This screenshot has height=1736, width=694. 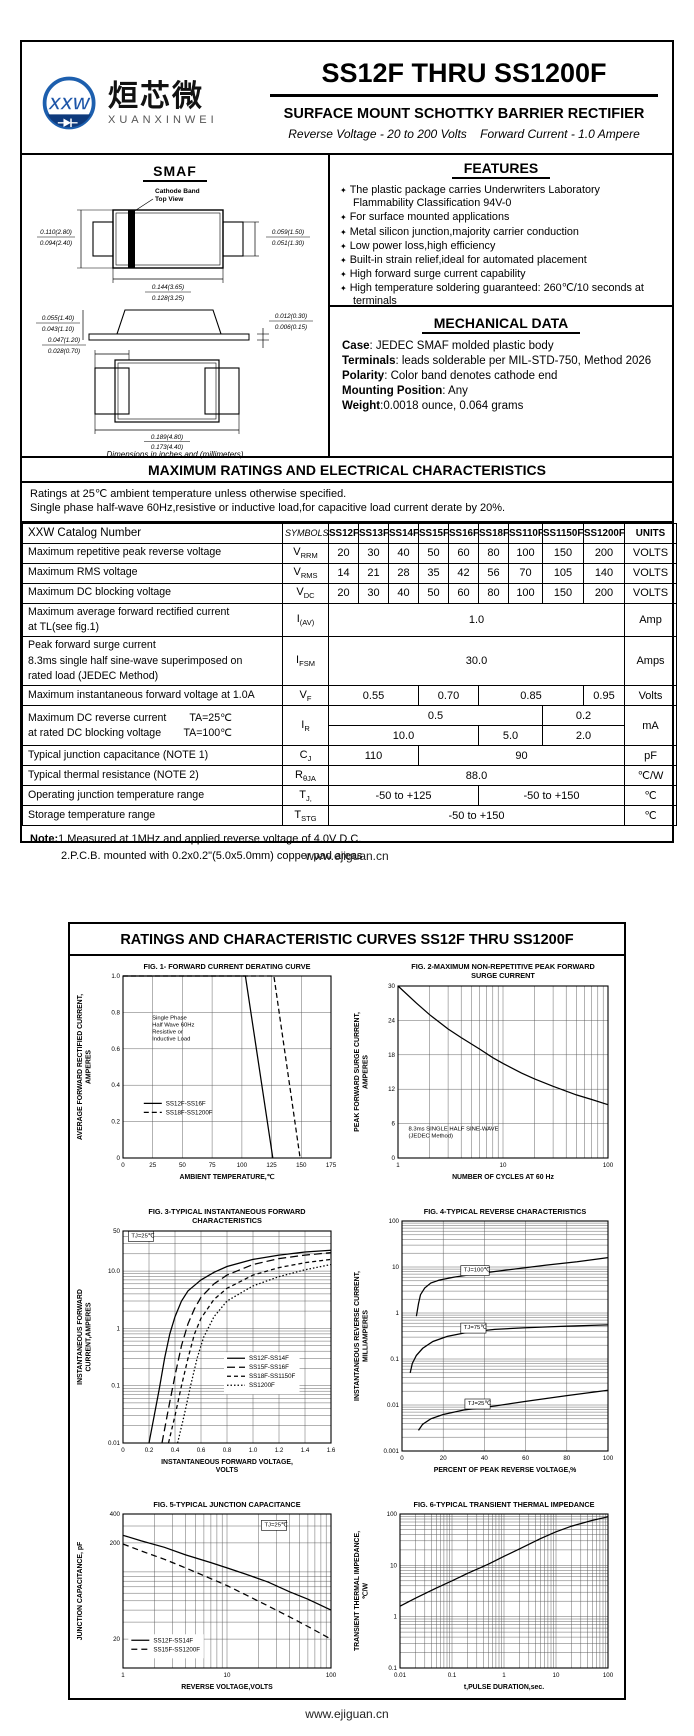 I want to click on svg-text: 50, so click(x=116, y=1231).